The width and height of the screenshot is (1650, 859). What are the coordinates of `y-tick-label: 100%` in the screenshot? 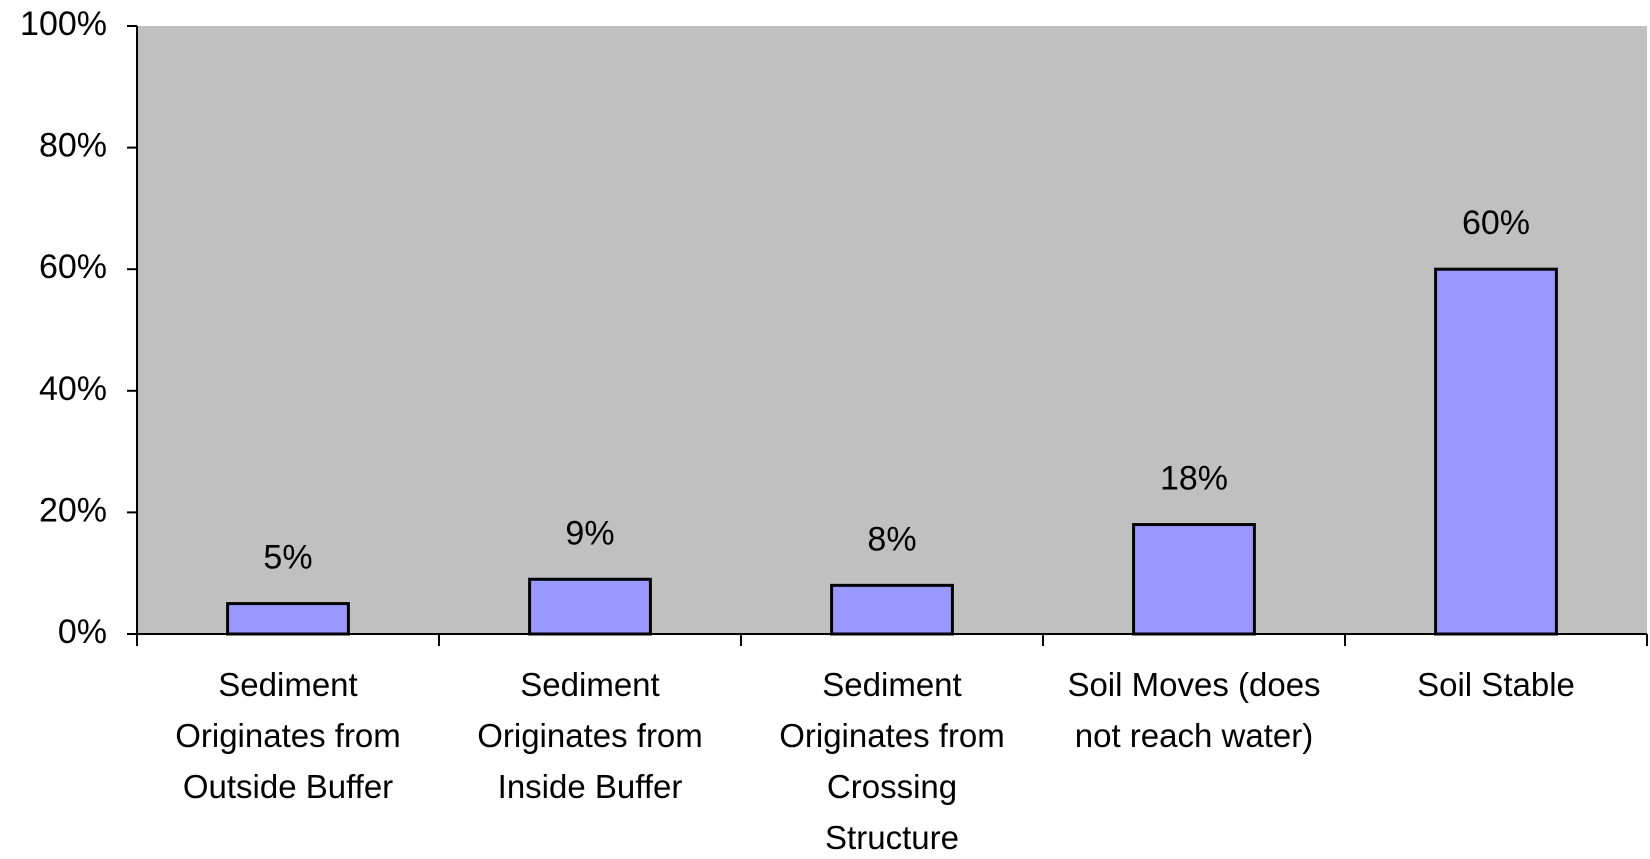 It's located at (63, 24).